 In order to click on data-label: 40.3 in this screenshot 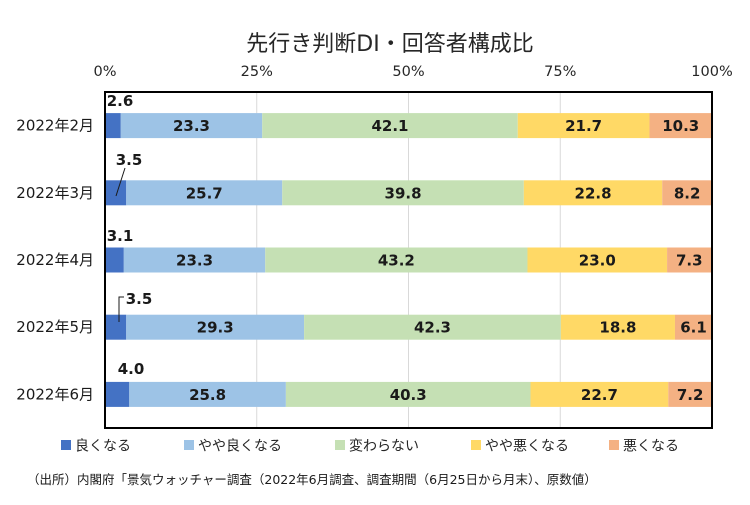, I will do `click(408, 395)`.